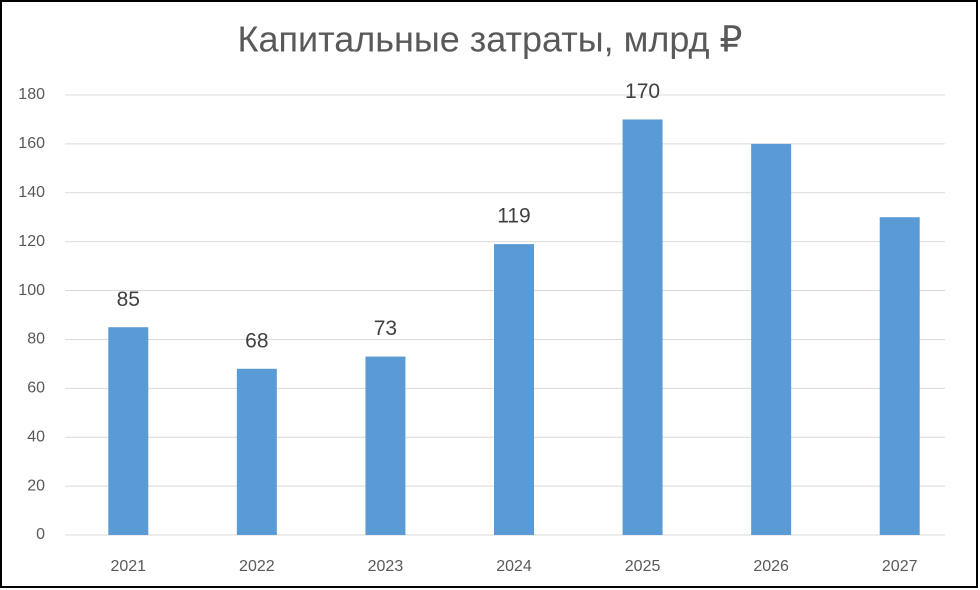 This screenshot has height=590, width=980. I want to click on x-tick-label: 2025, so click(643, 566).